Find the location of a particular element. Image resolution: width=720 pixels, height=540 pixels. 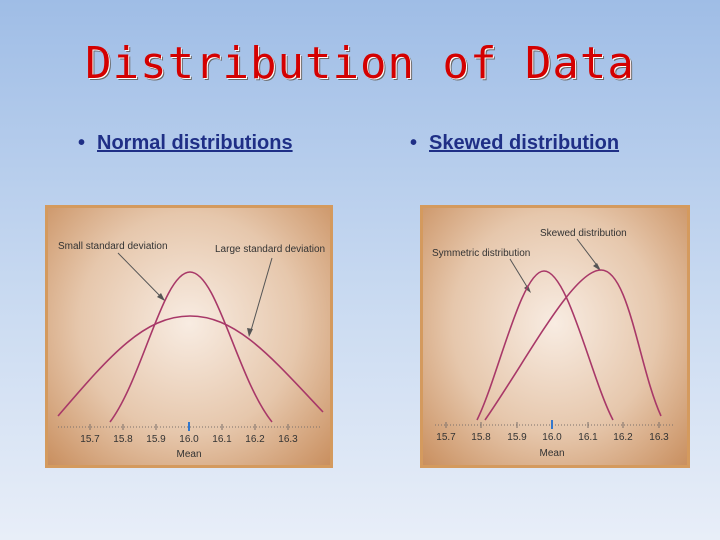

curve-small-sd is located at coordinates (191, 347).